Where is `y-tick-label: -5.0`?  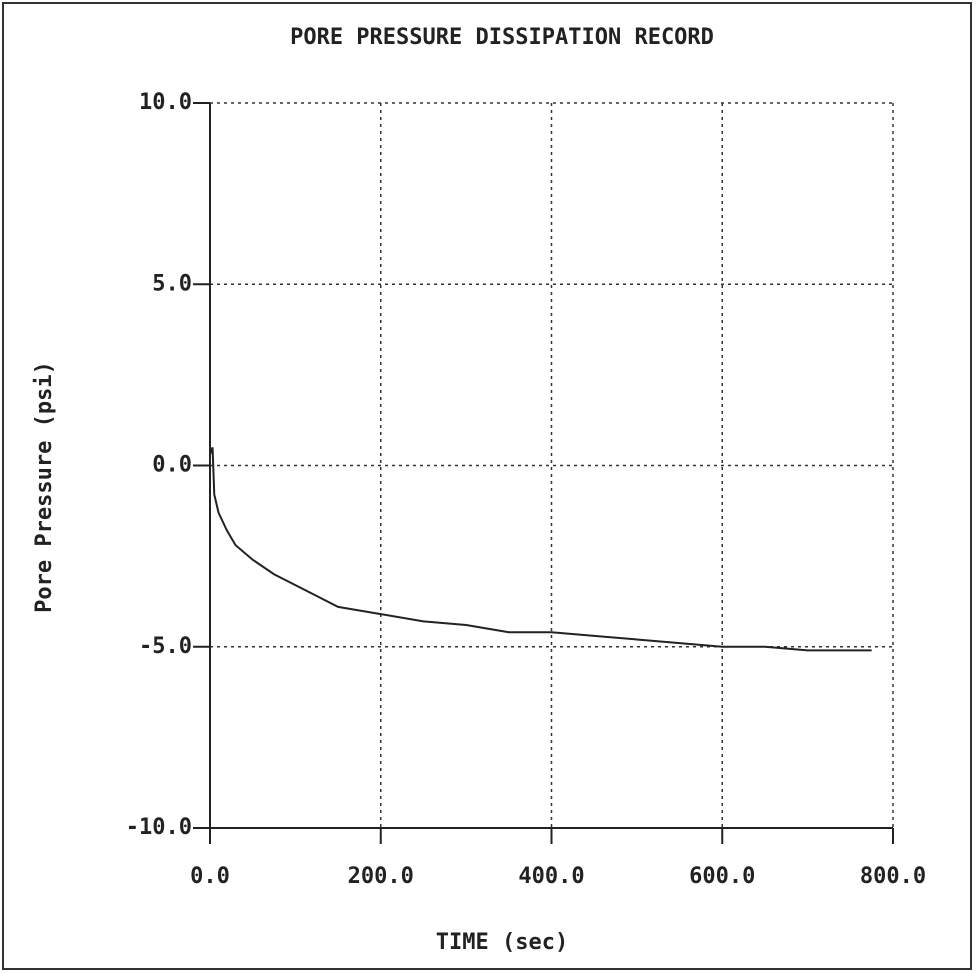 y-tick-label: -5.0 is located at coordinates (165, 646).